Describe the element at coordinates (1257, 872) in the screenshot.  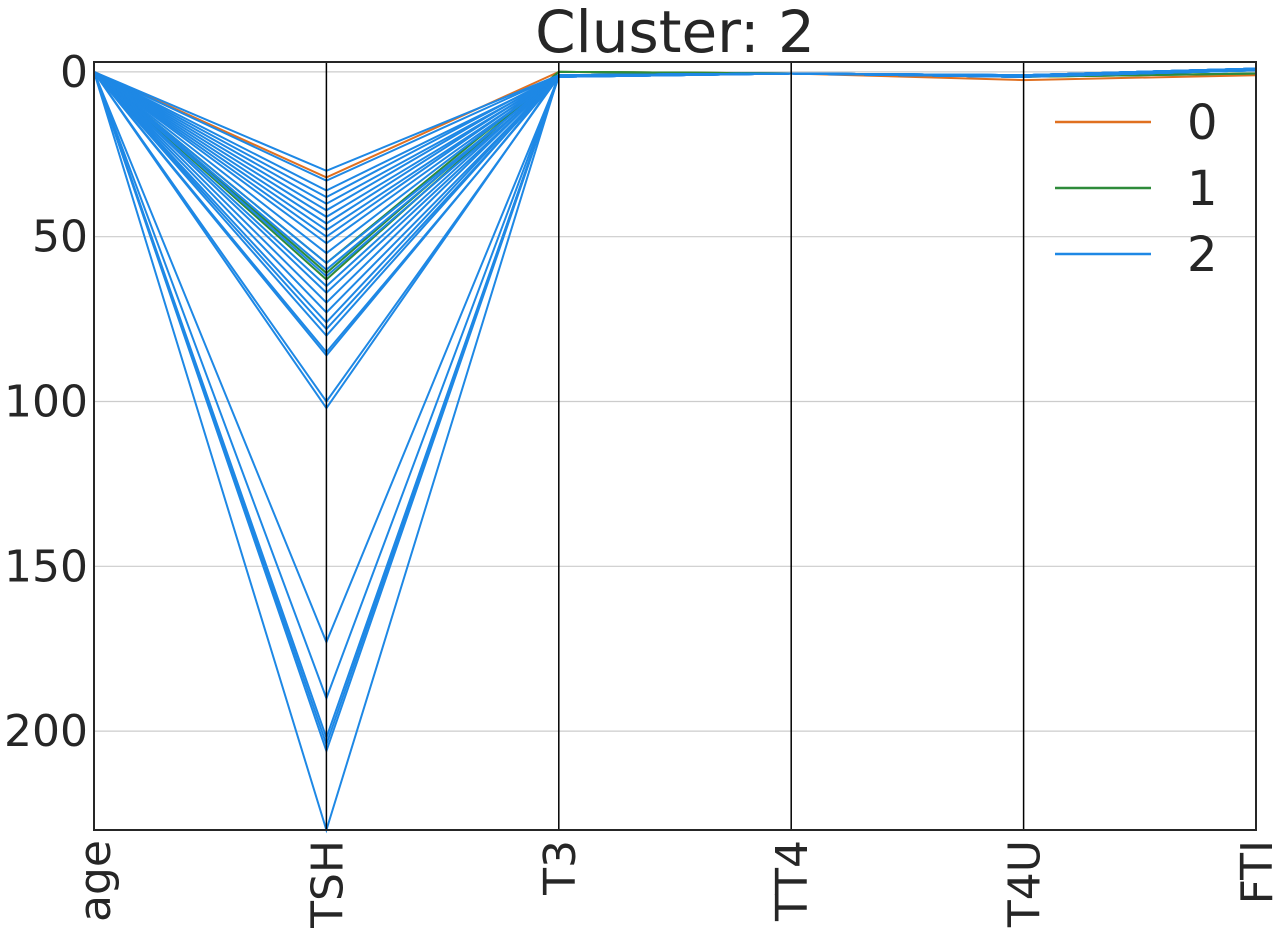
I see `x-tick-label-fti: FTI` at that location.